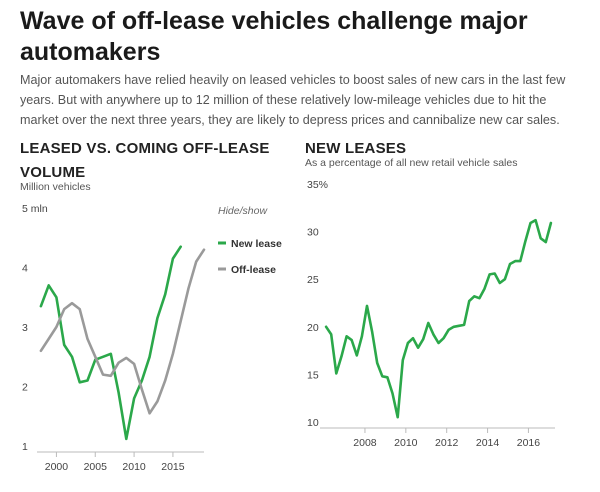 Image resolution: width=600 pixels, height=492 pixels. Describe the element at coordinates (256, 244) in the screenshot. I see `legend-new-lease-label: New lease` at that location.